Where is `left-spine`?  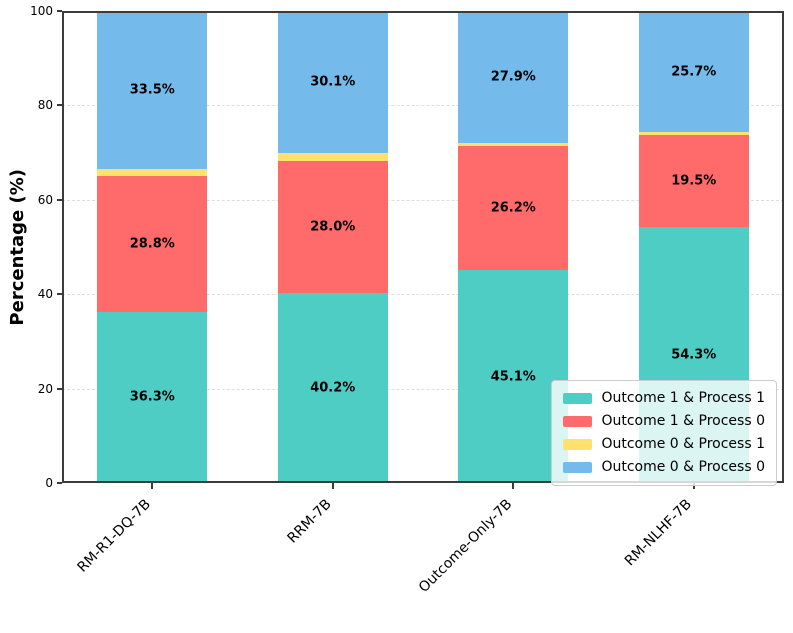
left-spine is located at coordinates (63, 247).